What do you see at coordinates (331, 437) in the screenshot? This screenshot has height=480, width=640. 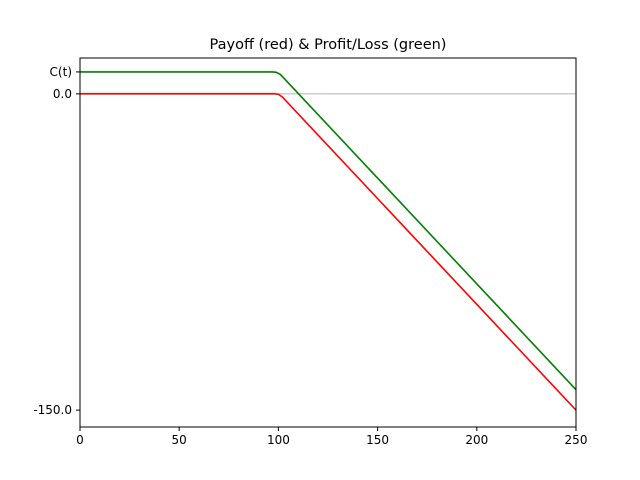 I see `x-axis: 0 50 100 150 200 250` at bounding box center [331, 437].